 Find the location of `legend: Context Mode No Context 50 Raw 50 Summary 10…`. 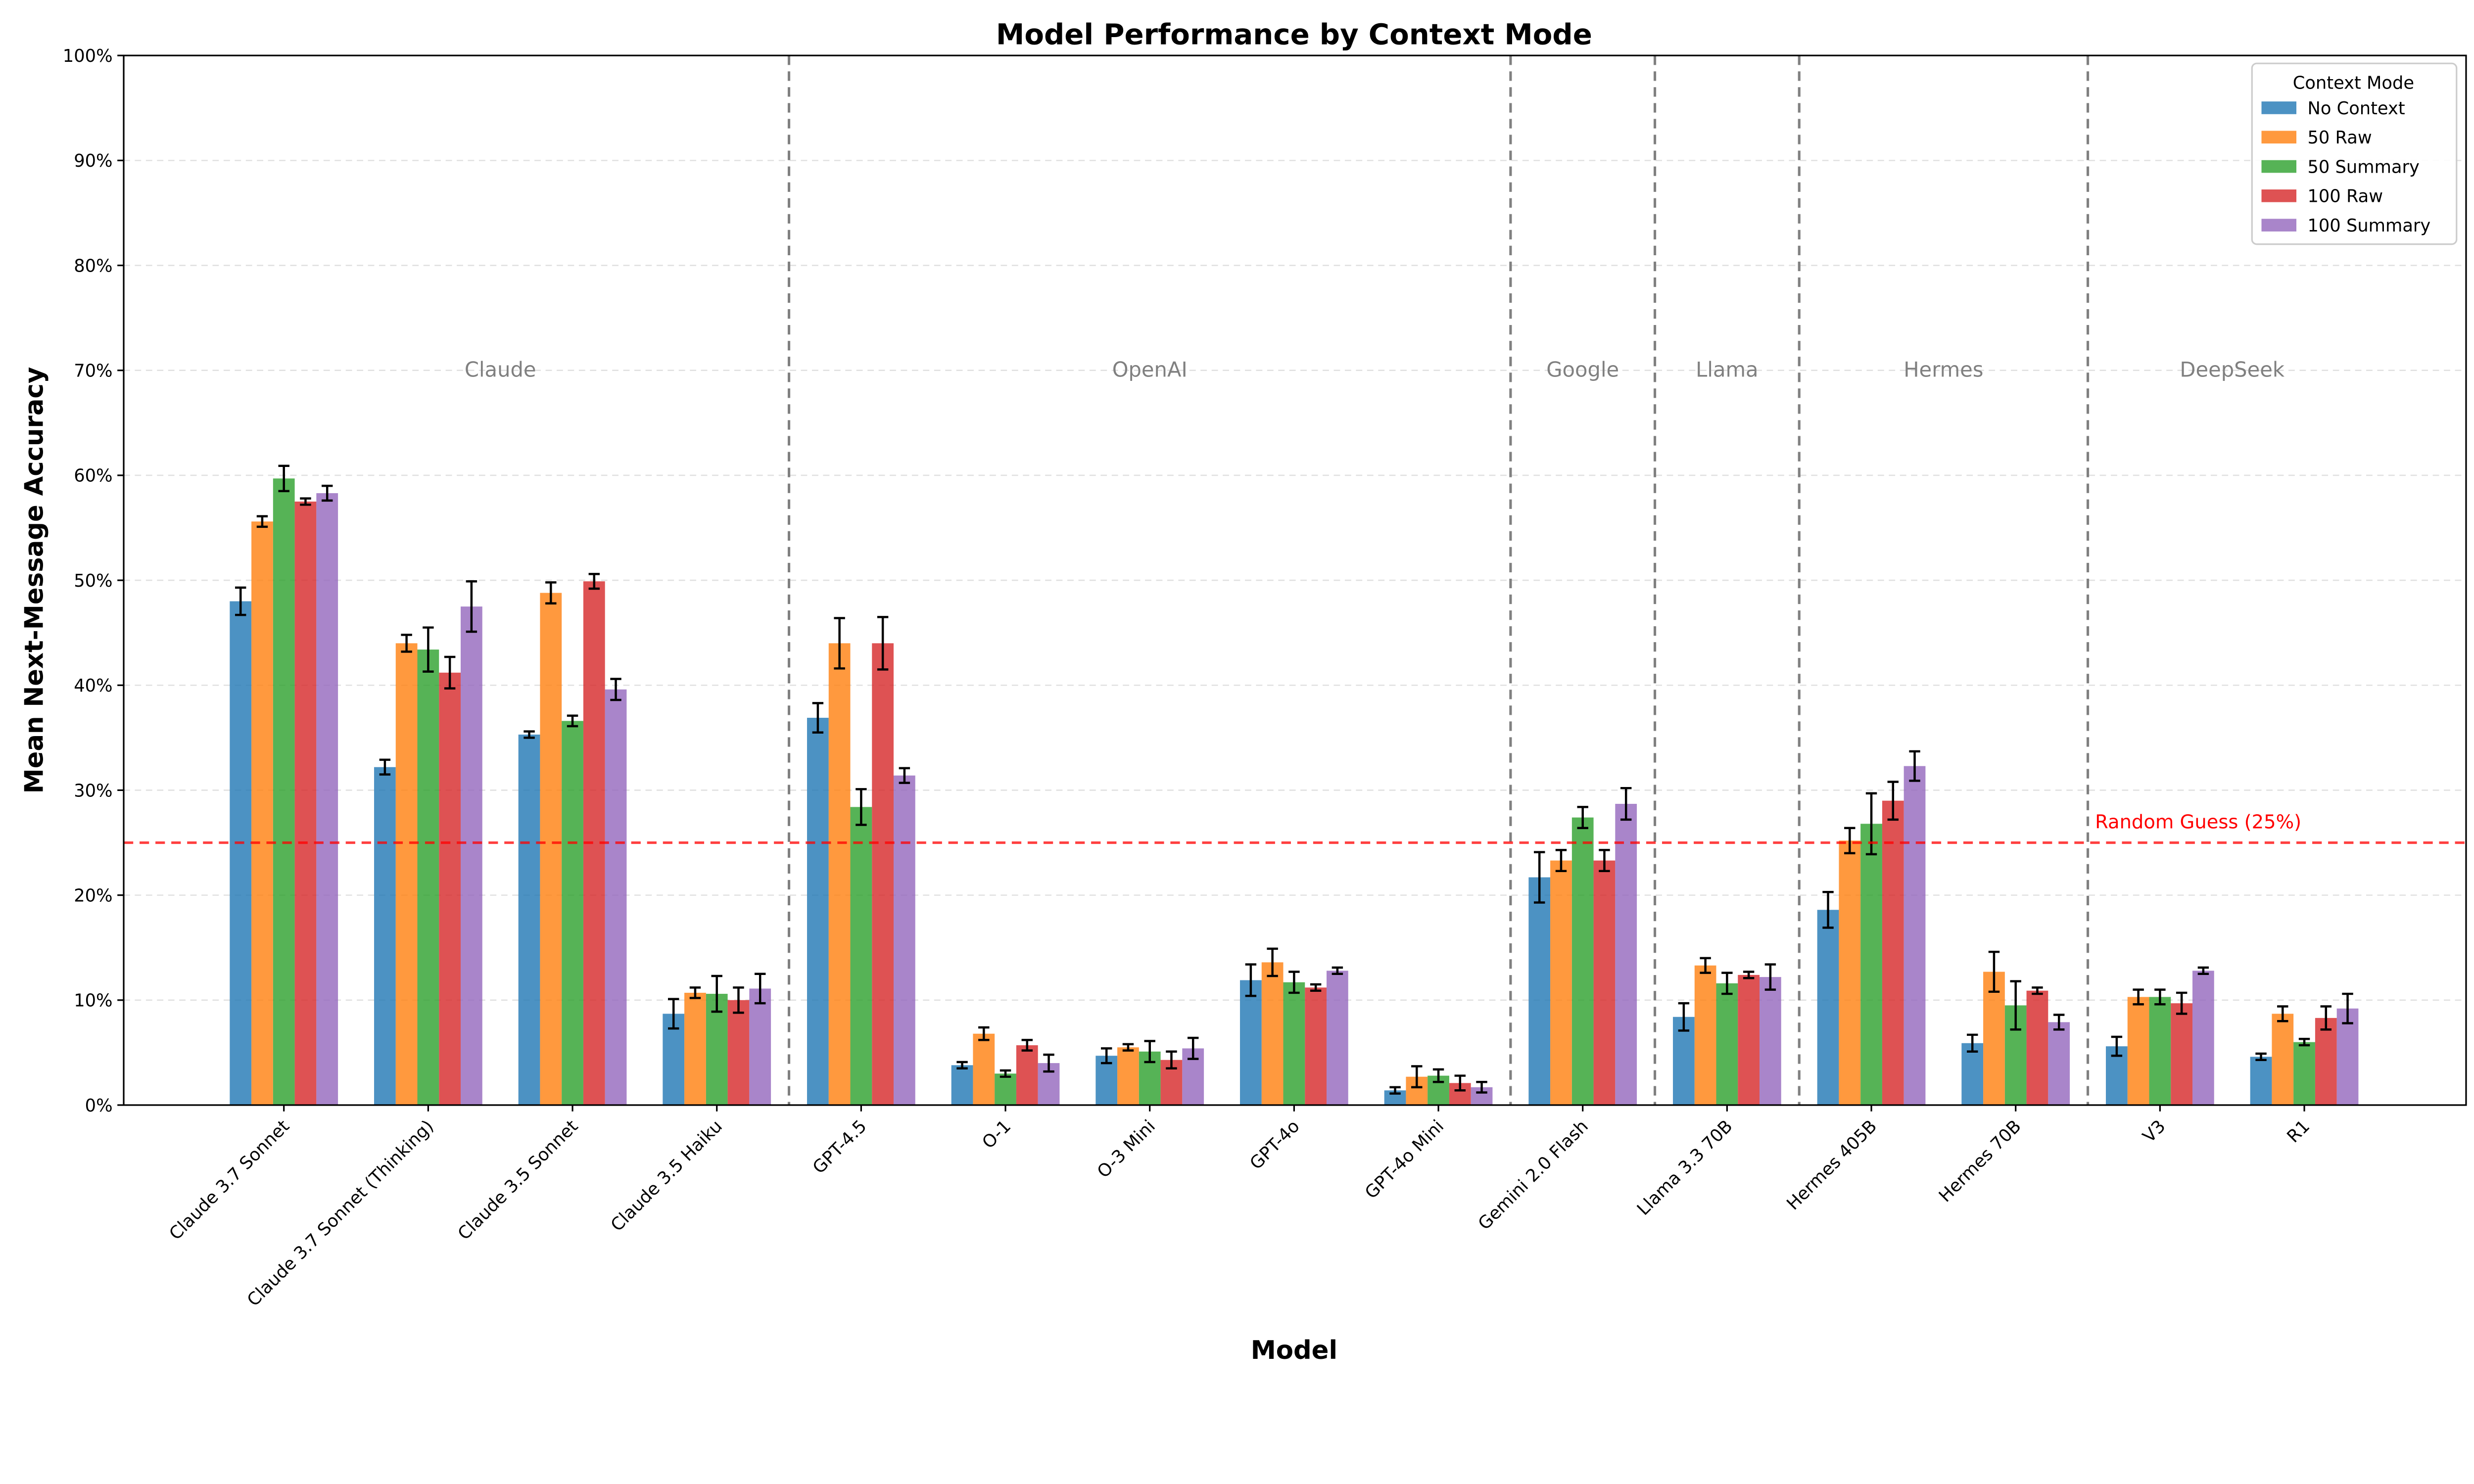

legend: Context Mode No Context 50 Raw 50 Summary 10… is located at coordinates (2355, 153).